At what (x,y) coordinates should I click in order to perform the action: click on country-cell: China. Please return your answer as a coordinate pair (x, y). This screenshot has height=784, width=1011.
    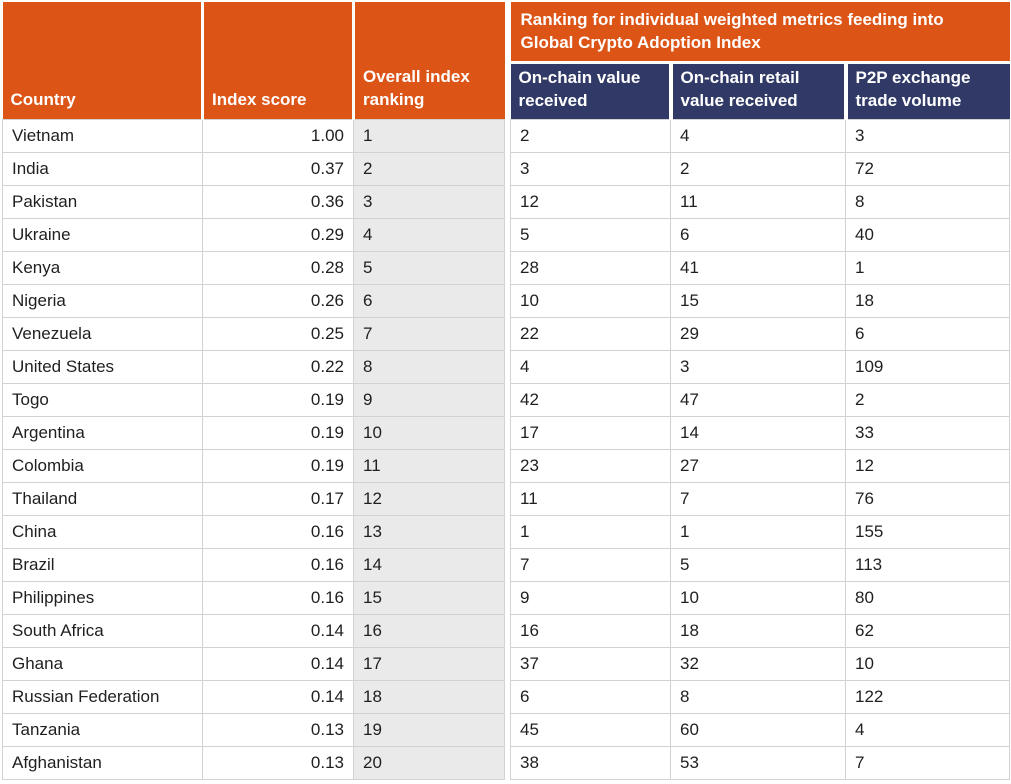
    Looking at the image, I should click on (102, 531).